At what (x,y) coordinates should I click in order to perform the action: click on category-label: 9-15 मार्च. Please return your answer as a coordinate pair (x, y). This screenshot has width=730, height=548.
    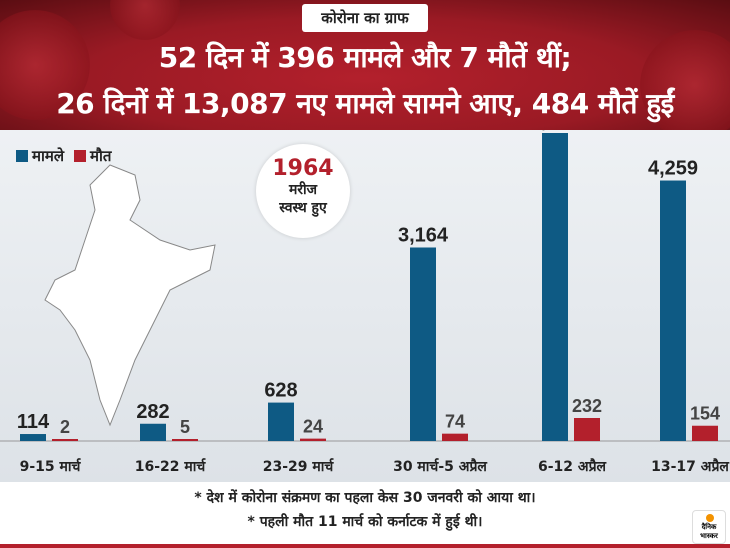
    Looking at the image, I should click on (51, 466).